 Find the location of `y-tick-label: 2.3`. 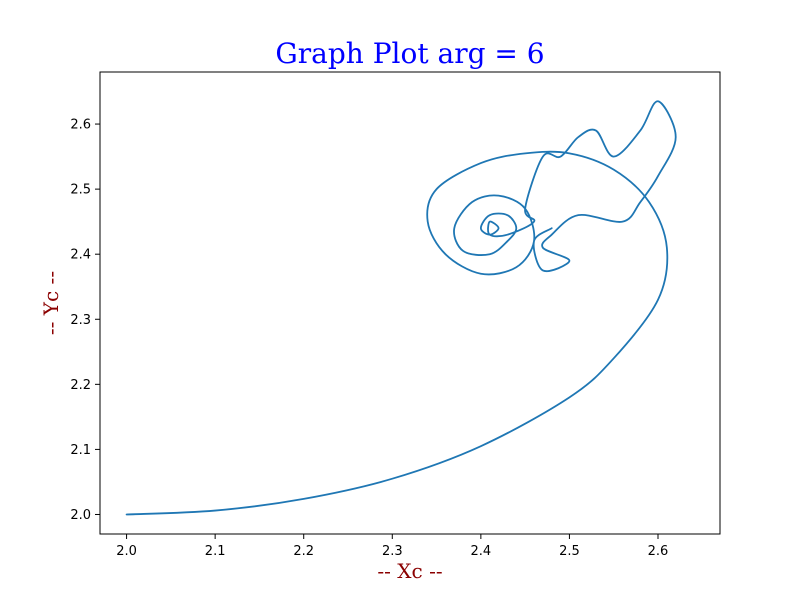

y-tick-label: 2.3 is located at coordinates (80, 320).